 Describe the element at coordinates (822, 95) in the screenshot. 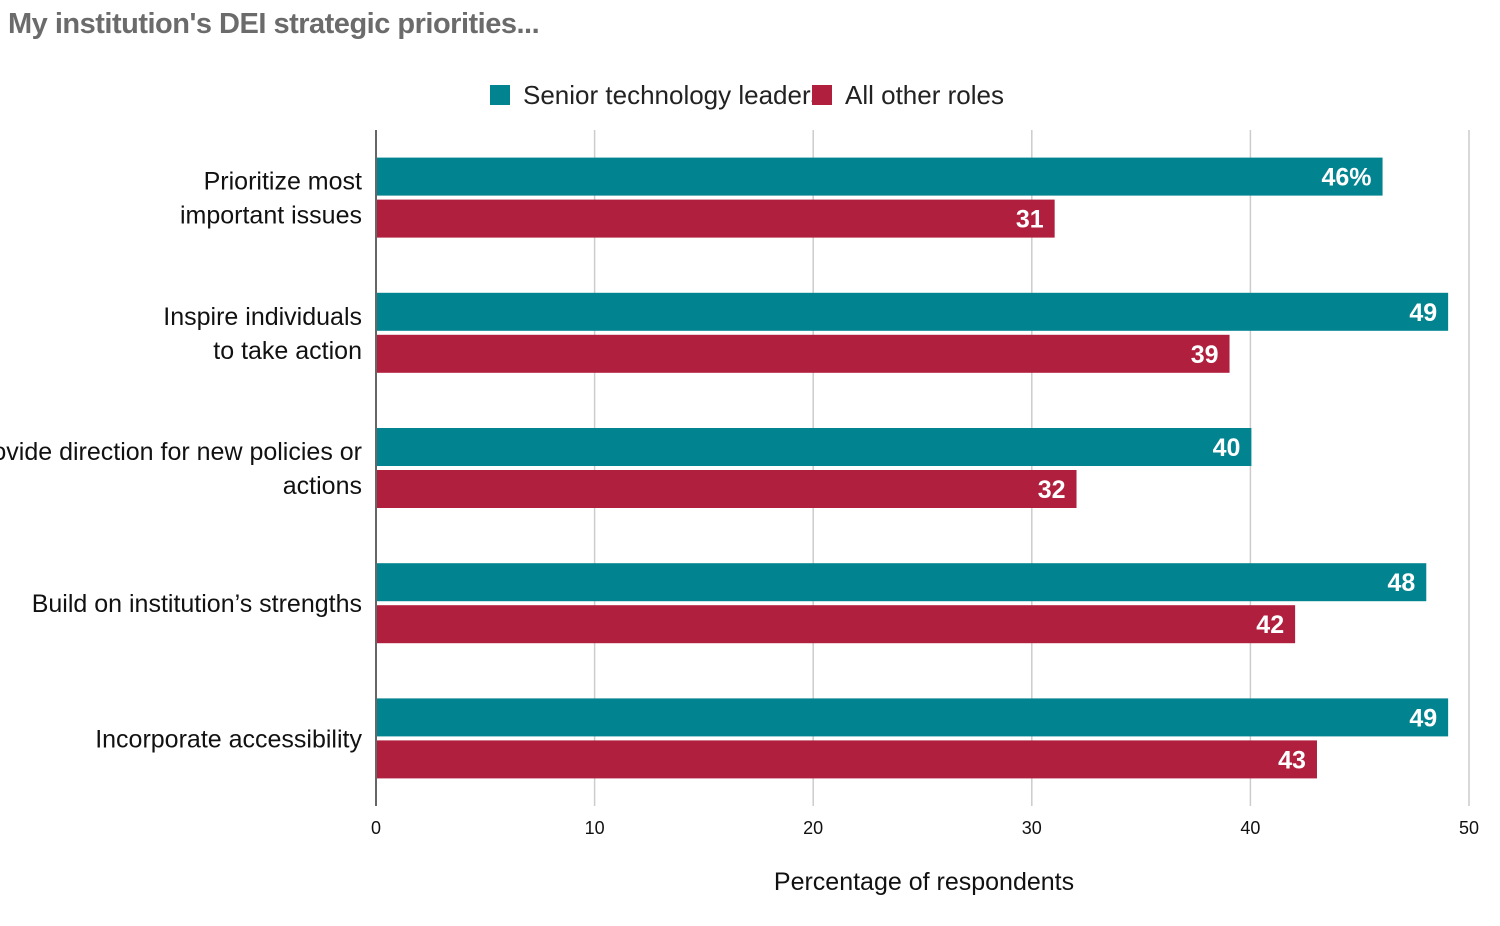

I see `legend-swatch-other` at that location.